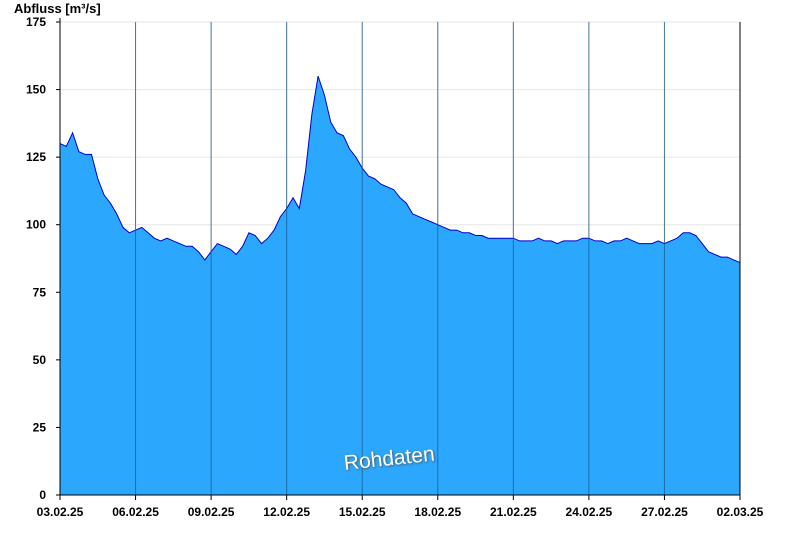 This screenshot has width=800, height=550. I want to click on y-tick-label: 50, so click(40, 360).